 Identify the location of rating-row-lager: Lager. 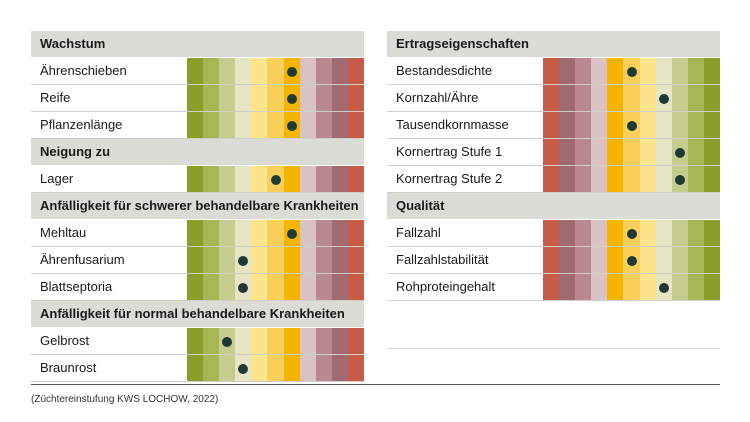
(198, 179).